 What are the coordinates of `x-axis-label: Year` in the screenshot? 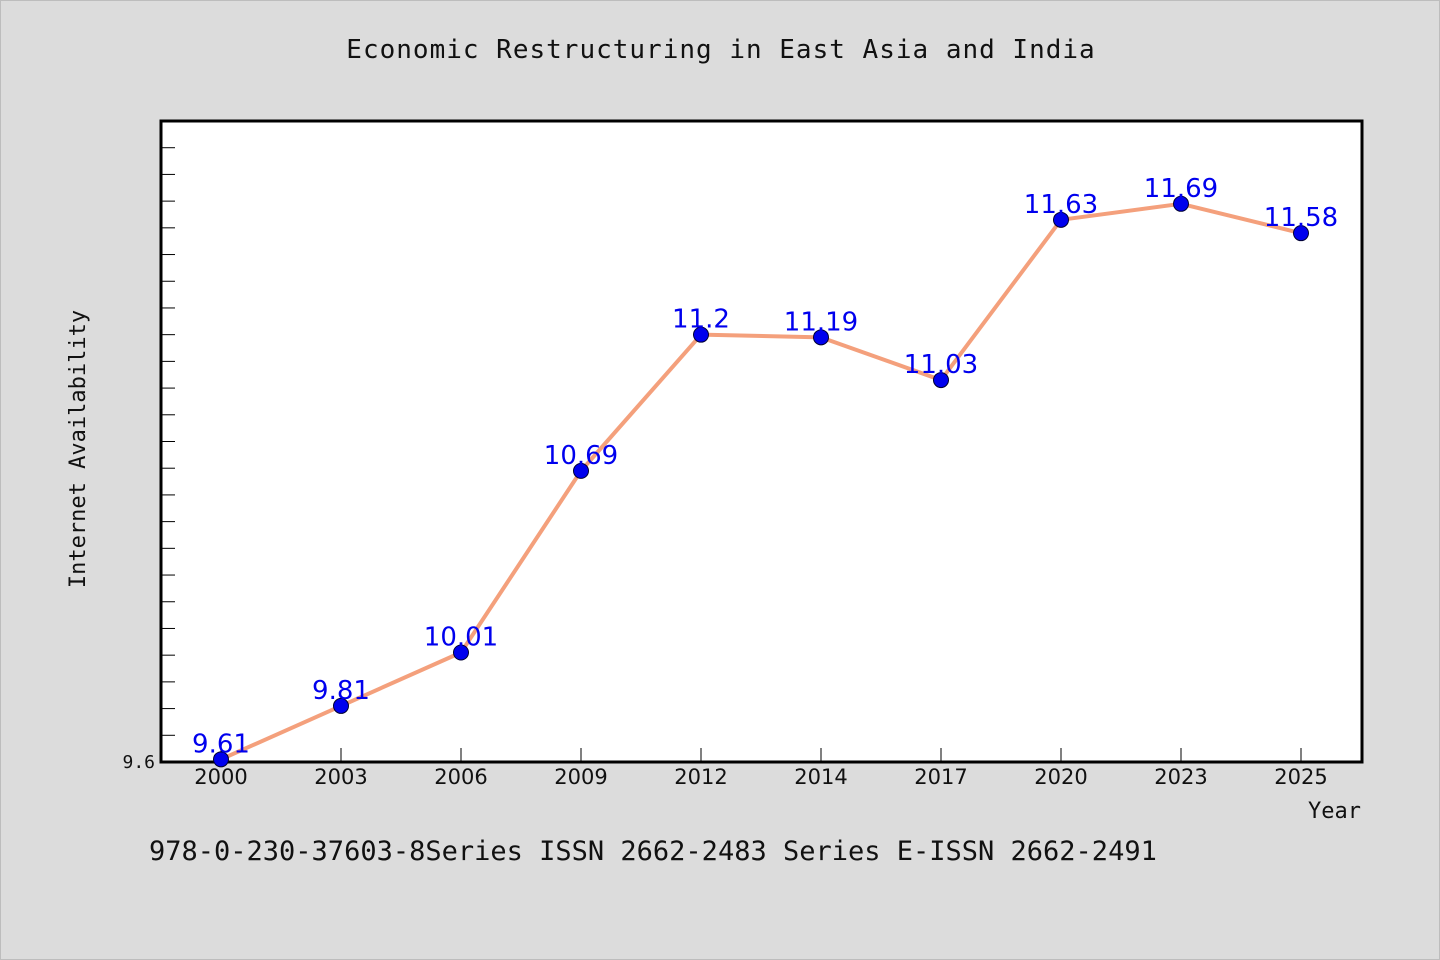 It's located at (1334, 811).